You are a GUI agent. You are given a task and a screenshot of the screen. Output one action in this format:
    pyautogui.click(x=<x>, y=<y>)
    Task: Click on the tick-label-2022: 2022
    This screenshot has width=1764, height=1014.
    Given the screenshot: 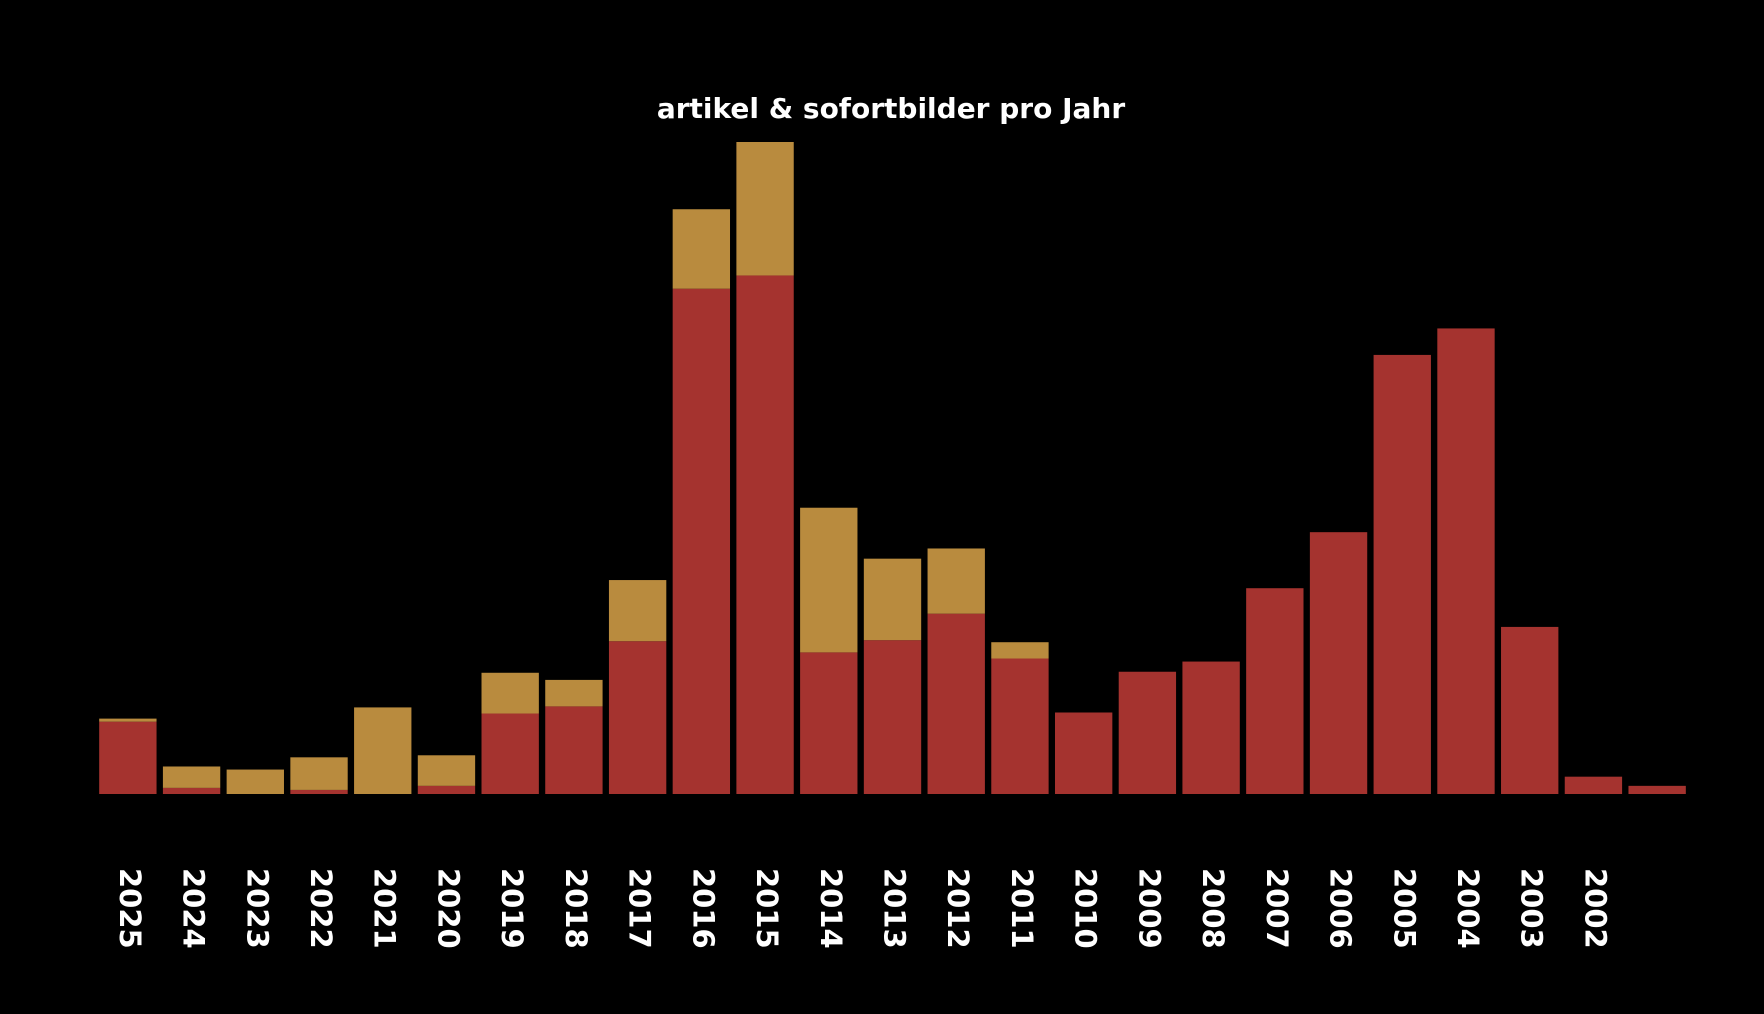 What is the action you would take?
    pyautogui.click(x=321, y=908)
    